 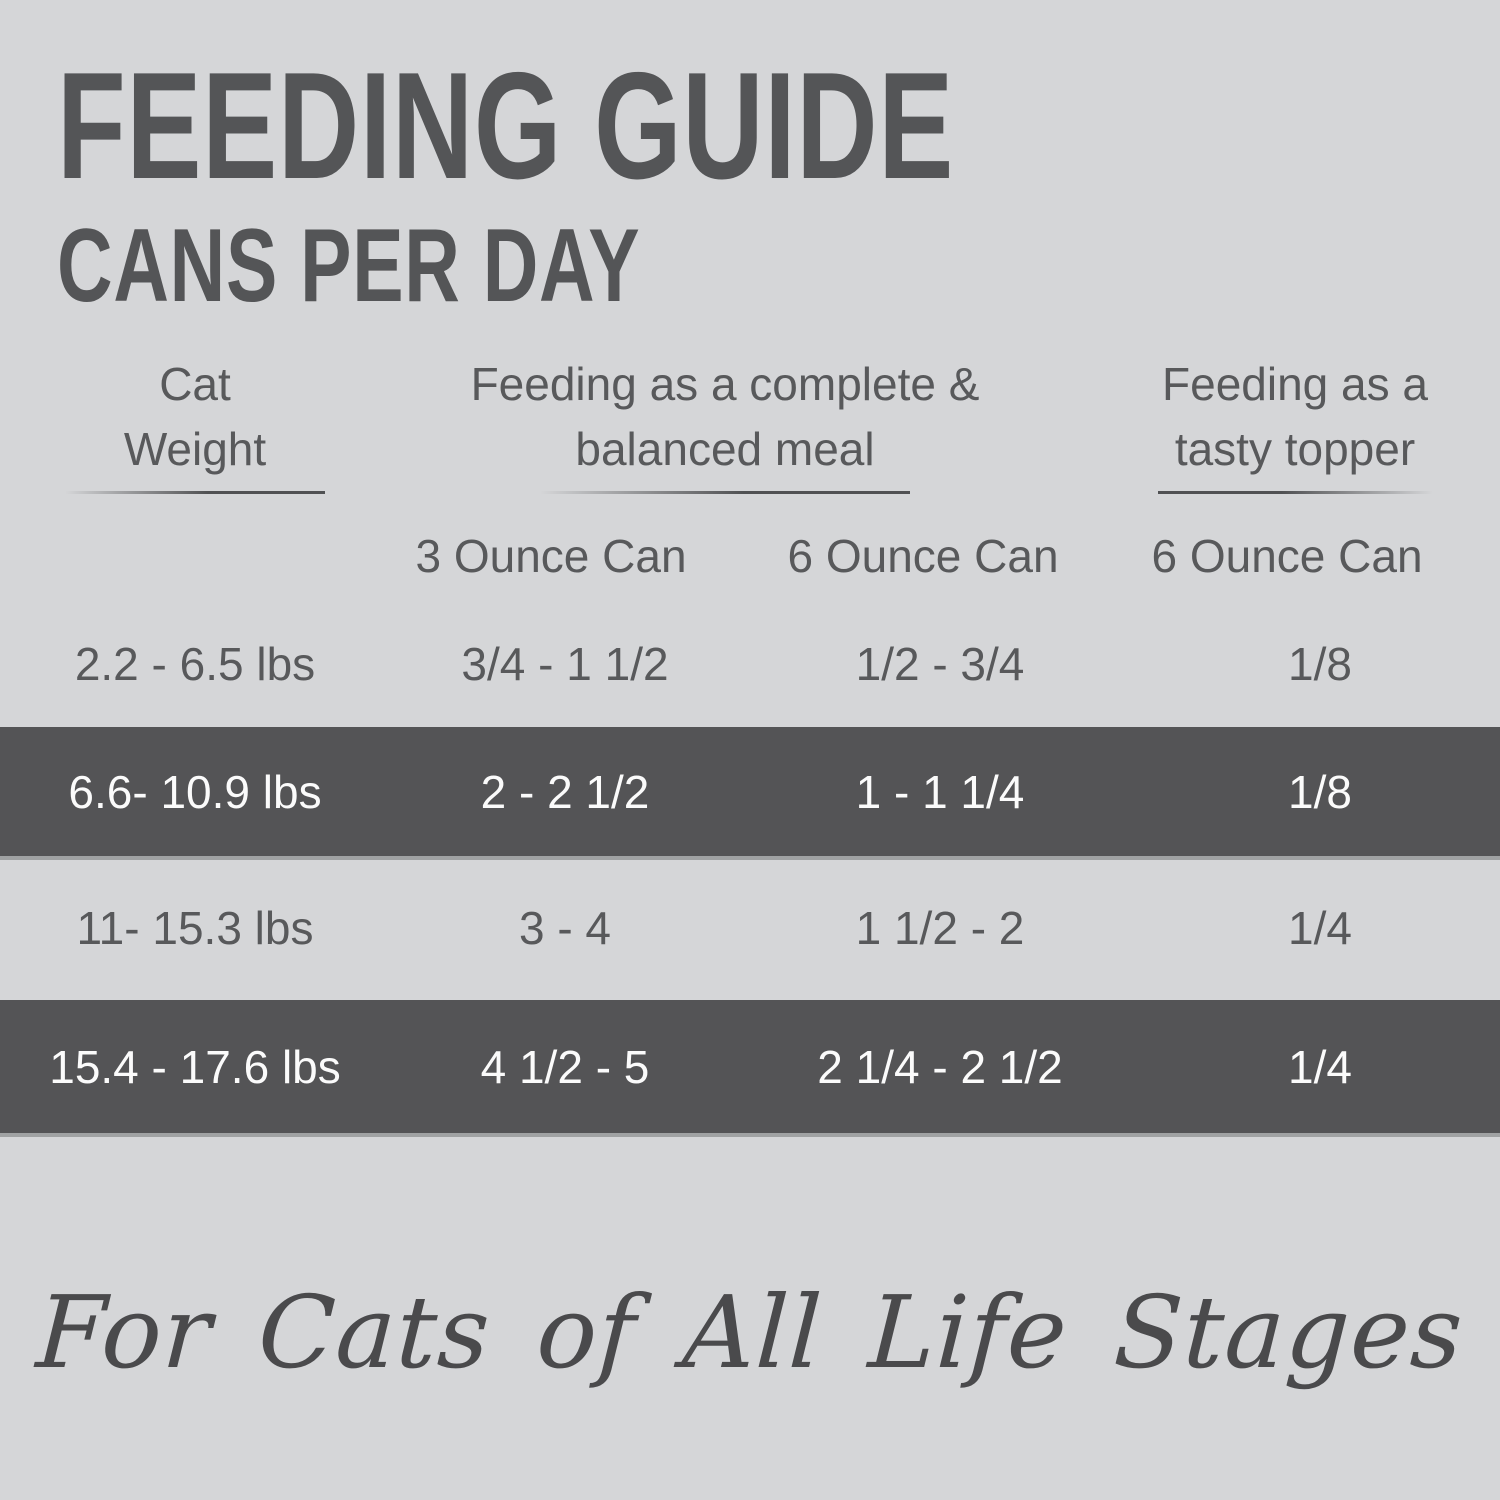 What do you see at coordinates (725, 449) in the screenshot?
I see `col-group-label-line: balanced meal` at bounding box center [725, 449].